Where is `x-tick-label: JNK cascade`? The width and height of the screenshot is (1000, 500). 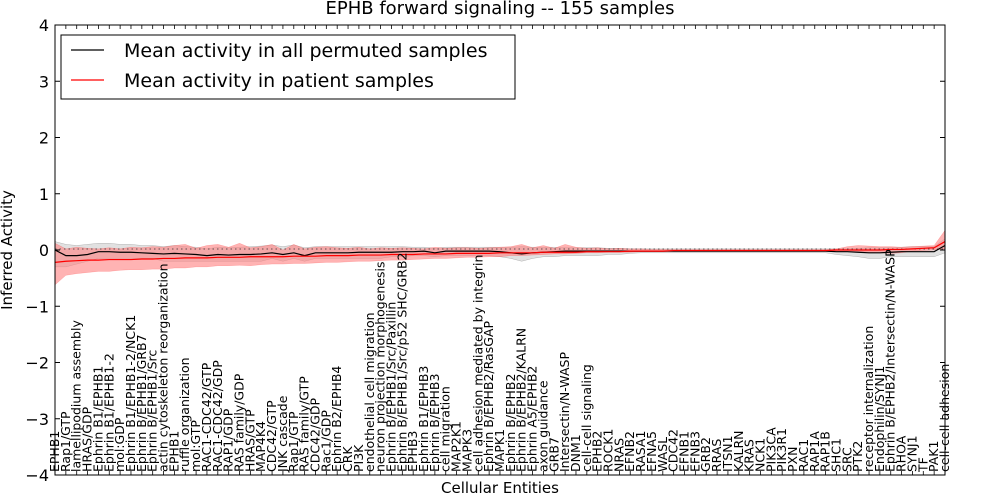
x-tick-label: JNK cascade is located at coordinates (282, 434).